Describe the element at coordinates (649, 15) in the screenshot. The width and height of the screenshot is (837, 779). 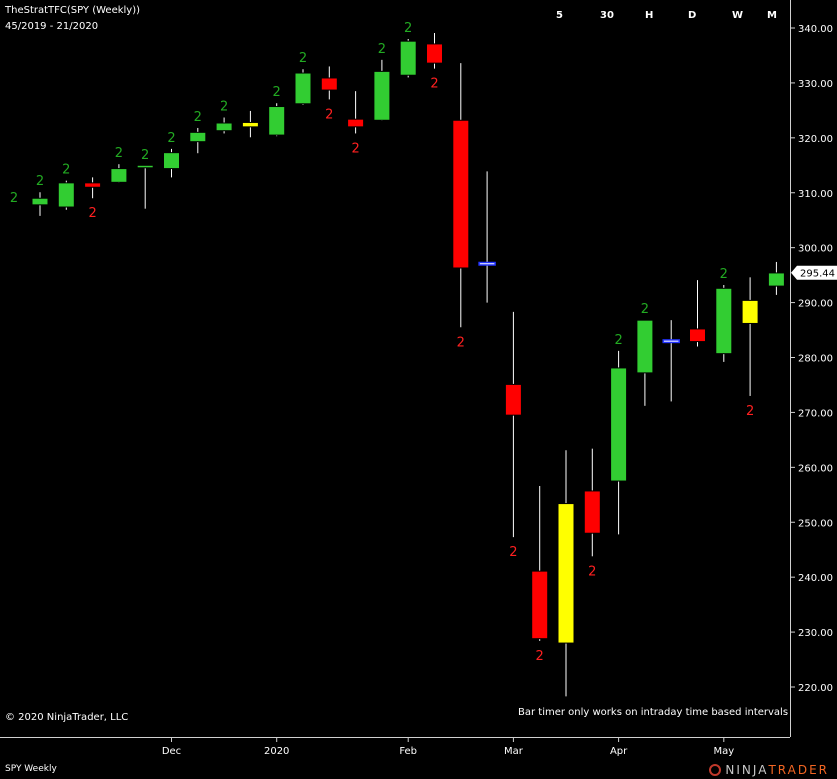
I see `timeframe-h: H` at that location.